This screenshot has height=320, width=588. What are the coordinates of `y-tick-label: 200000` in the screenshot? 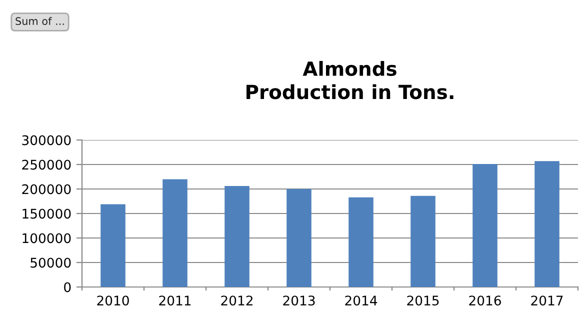 It's located at (46, 189).